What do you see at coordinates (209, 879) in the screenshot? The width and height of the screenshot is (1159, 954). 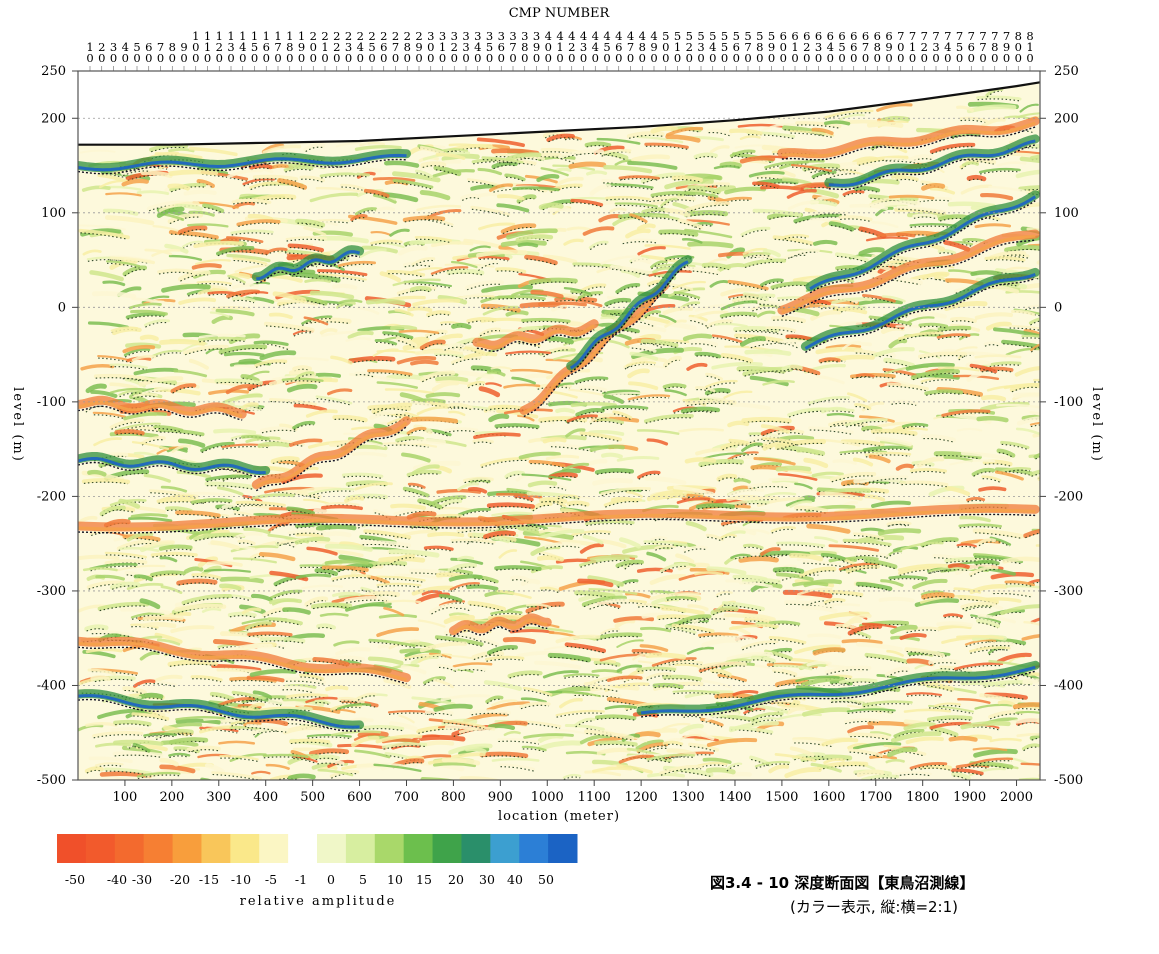 I see `colorbar-tick-label: -15` at bounding box center [209, 879].